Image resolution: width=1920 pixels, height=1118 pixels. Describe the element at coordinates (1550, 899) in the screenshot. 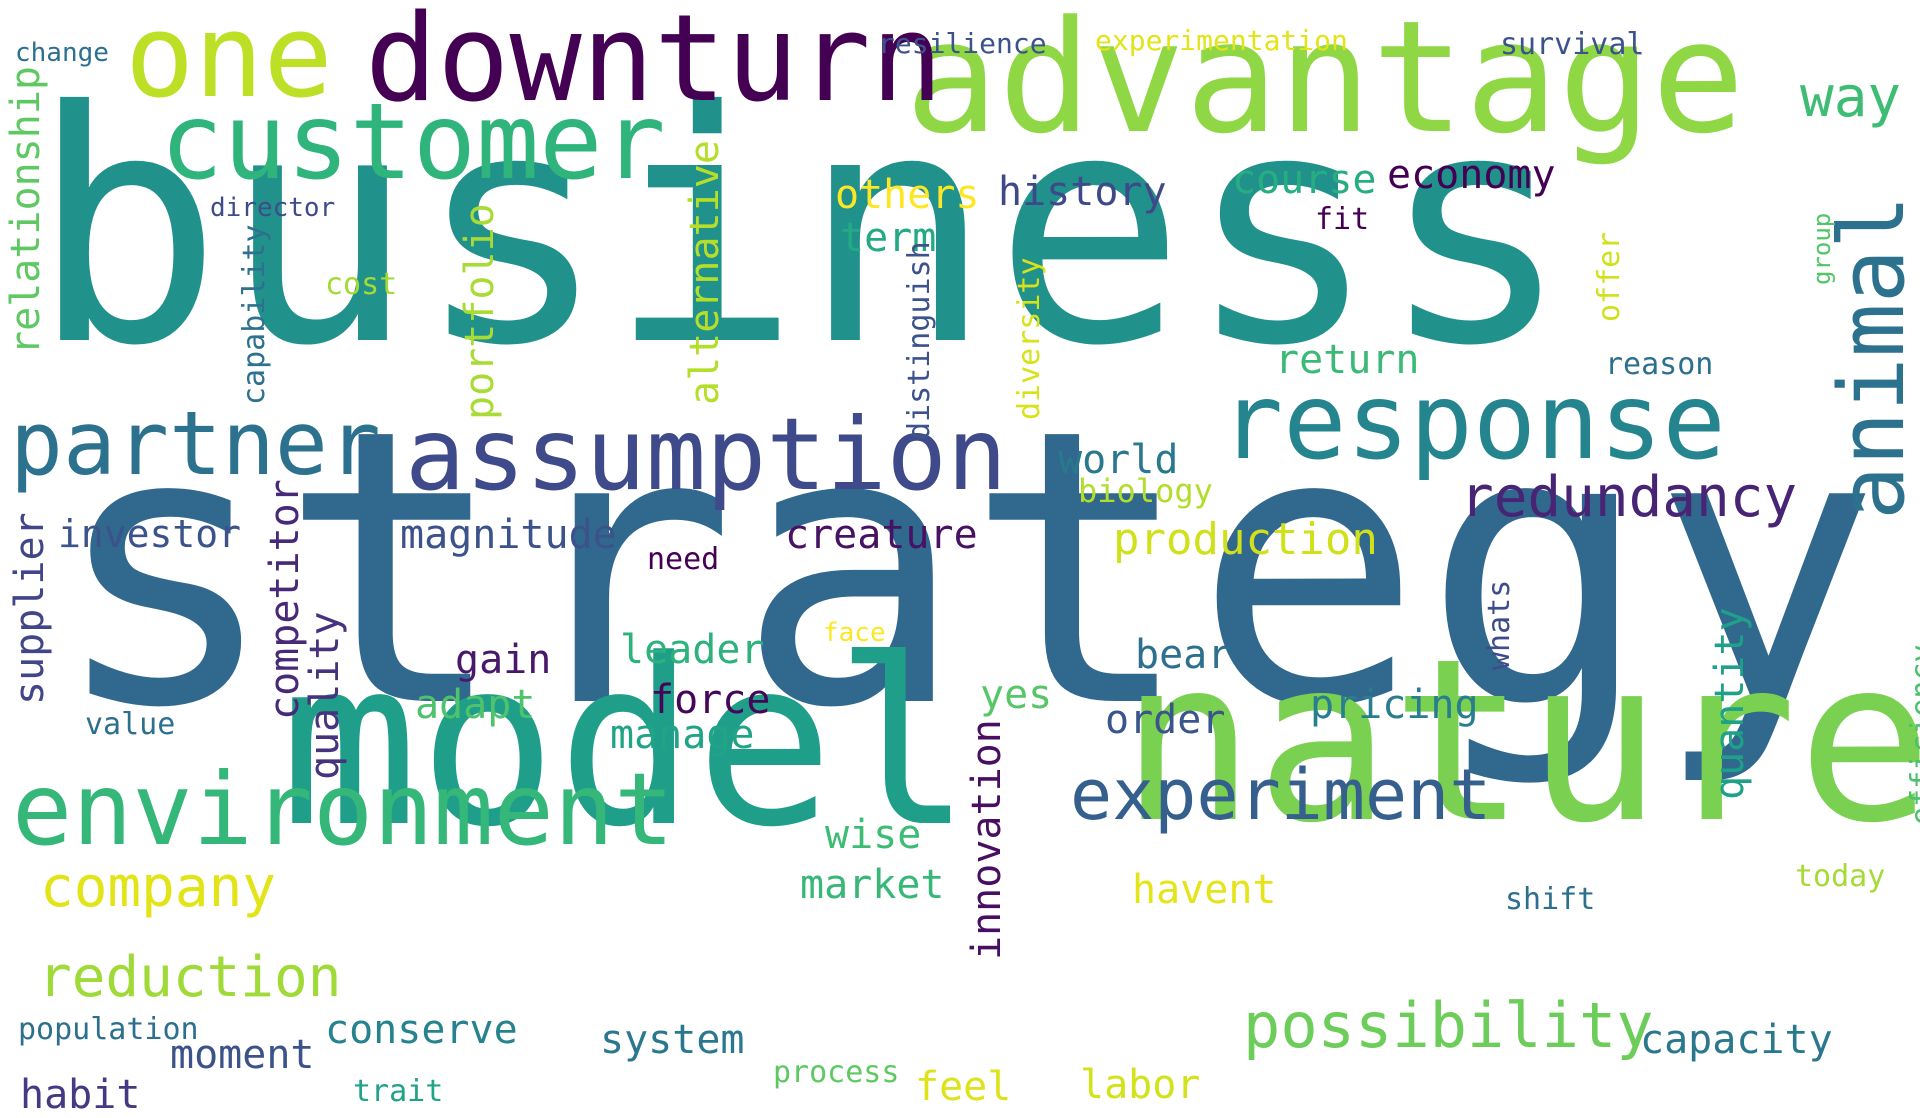

I see `word-shift: shift` at that location.